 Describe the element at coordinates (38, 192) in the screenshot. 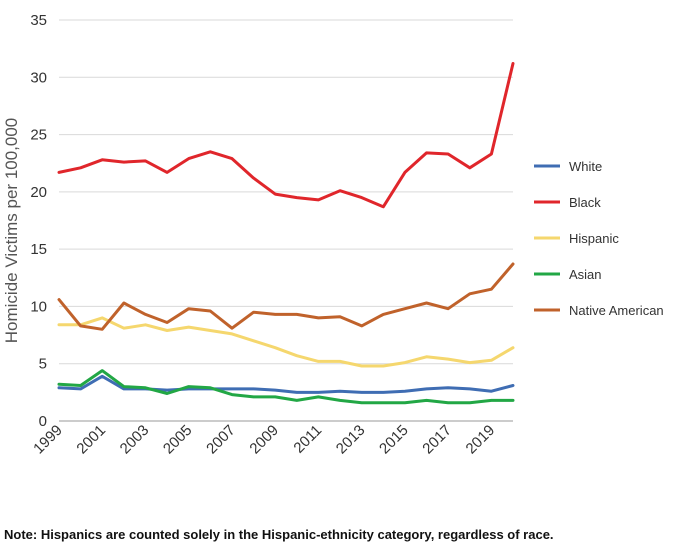

I see `y-tick-label: 20` at that location.